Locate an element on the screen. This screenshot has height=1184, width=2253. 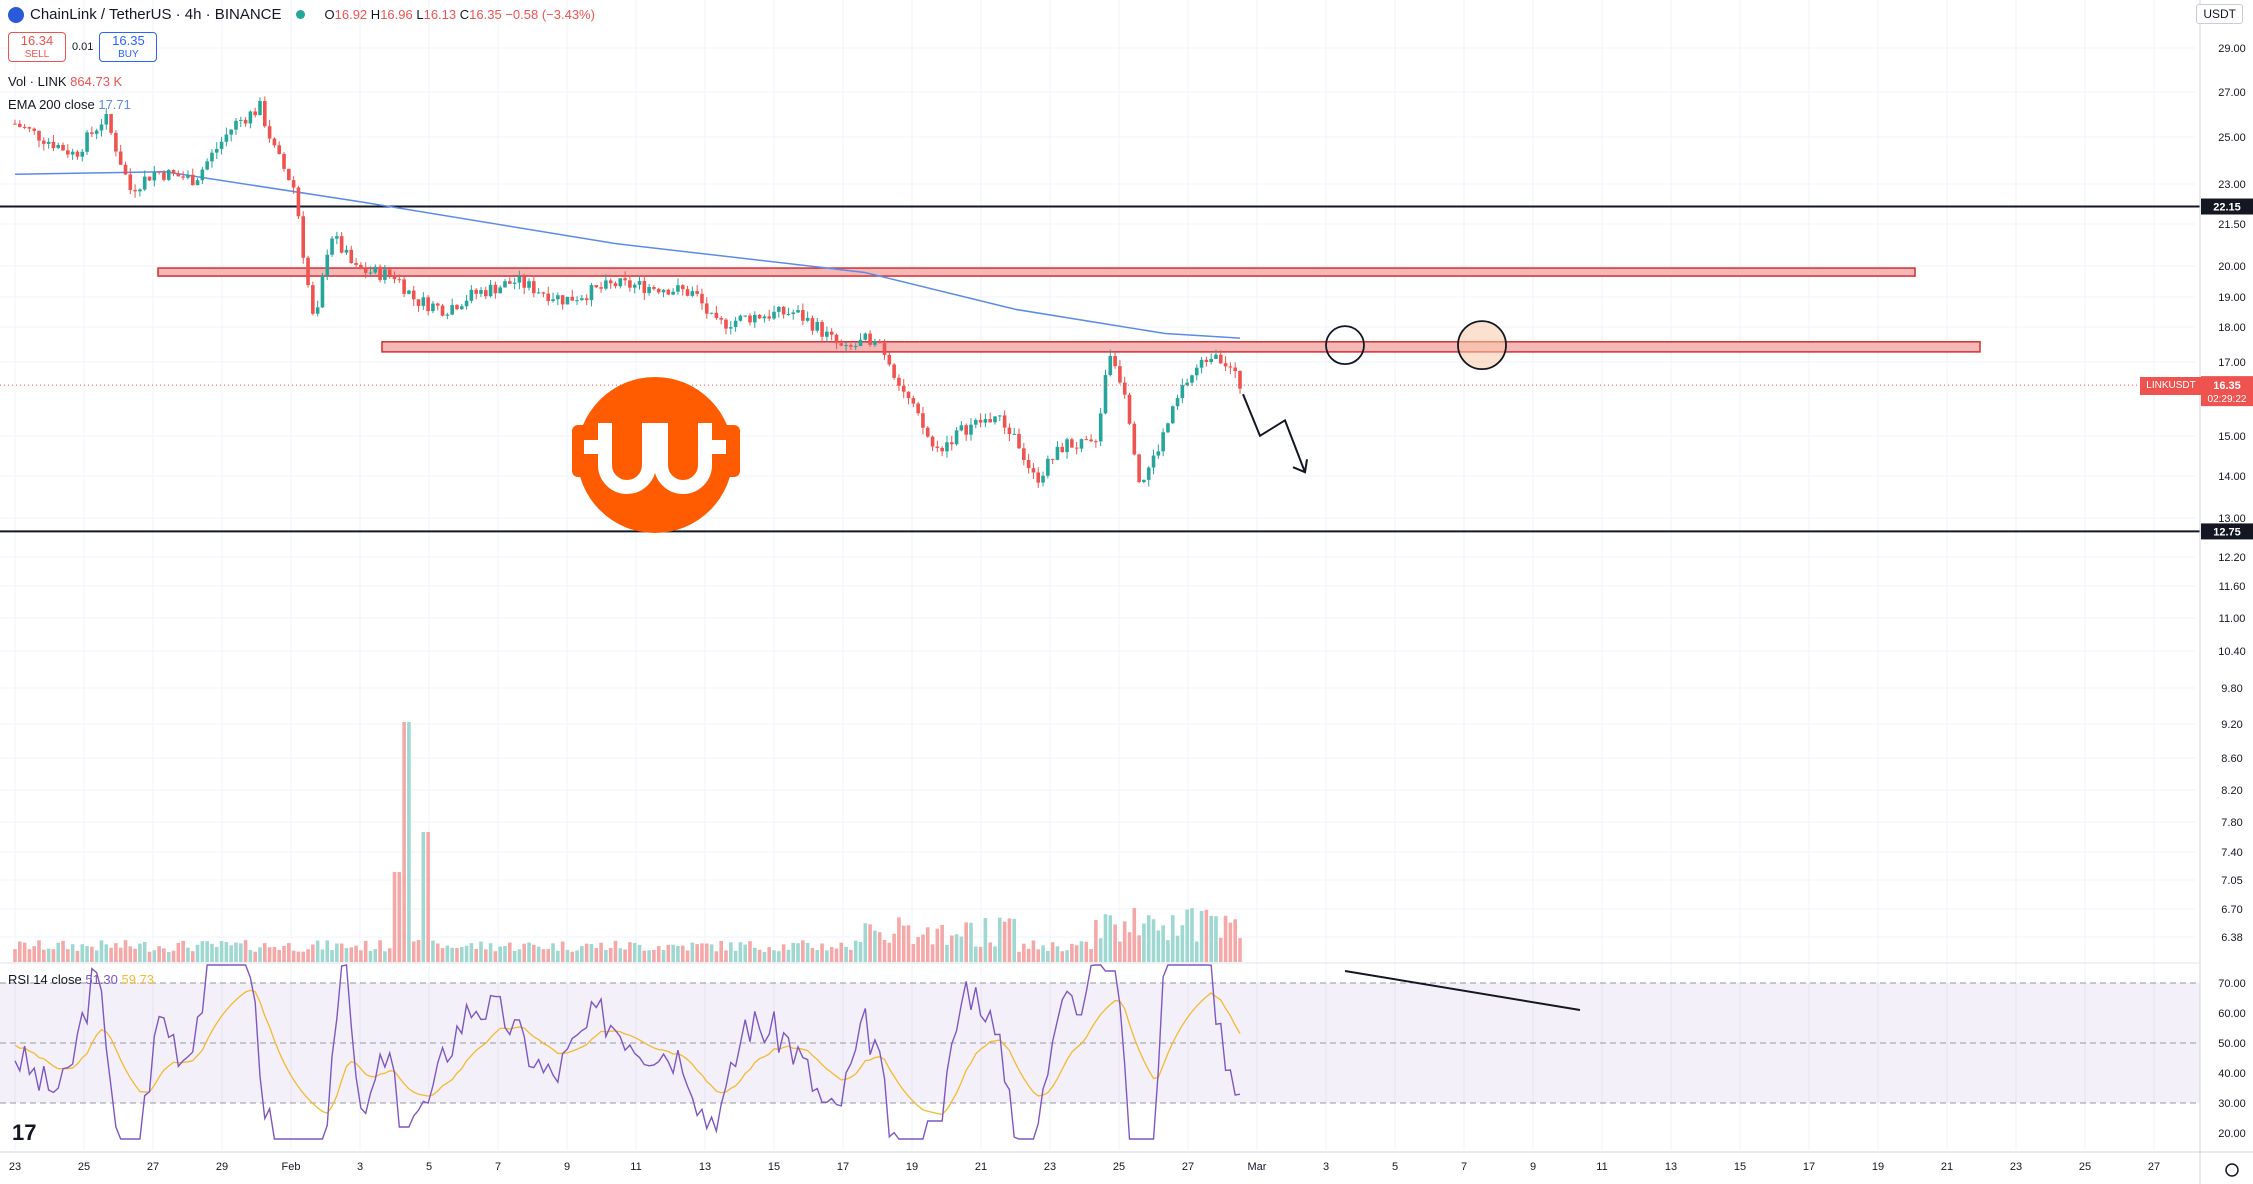
countdown-label: 02:29:22 is located at coordinates (2227, 399).